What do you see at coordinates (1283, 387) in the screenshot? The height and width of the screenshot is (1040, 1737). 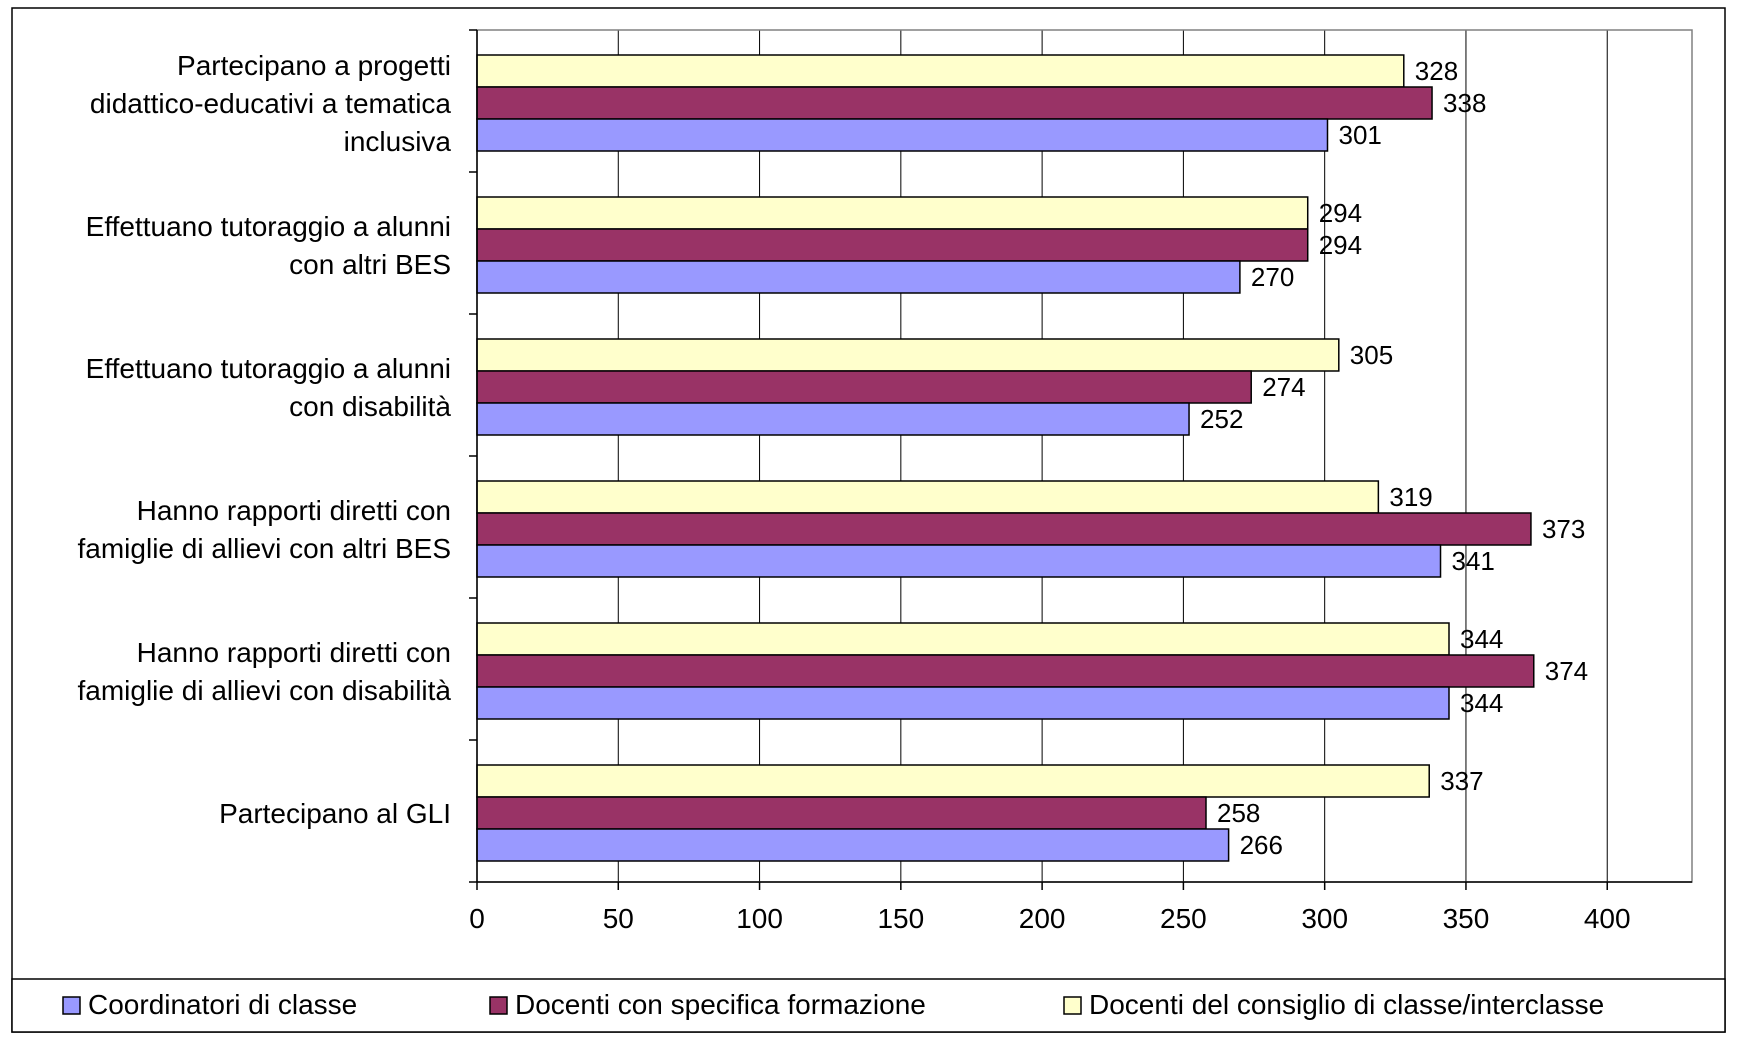 I see `data-label: 274` at bounding box center [1283, 387].